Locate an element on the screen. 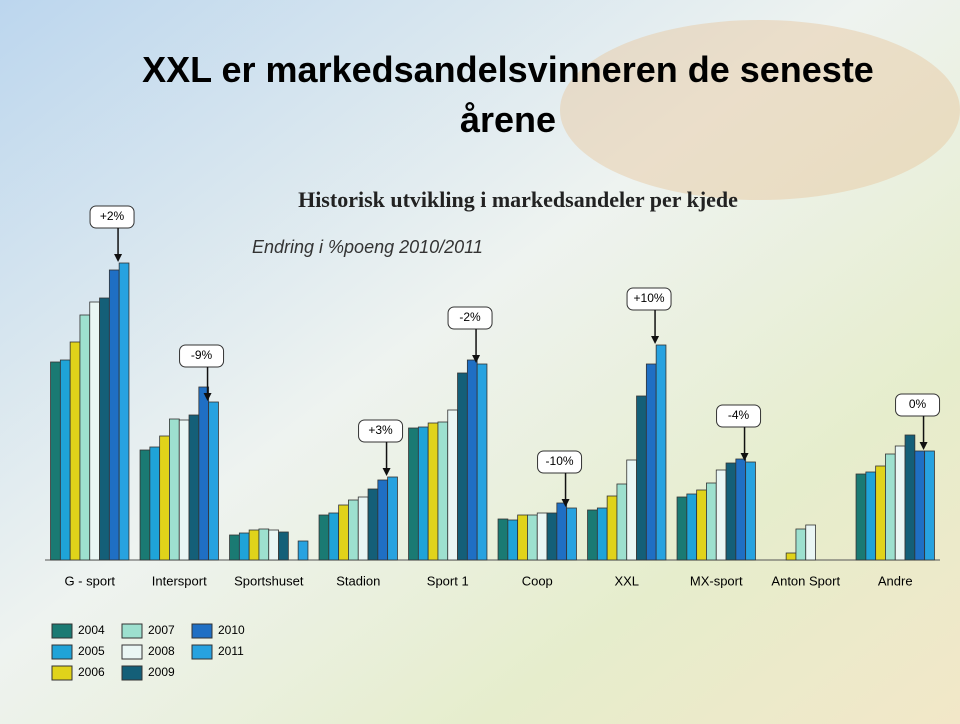 This screenshot has height=724, width=960. legend-label: 2010 is located at coordinates (231, 630).